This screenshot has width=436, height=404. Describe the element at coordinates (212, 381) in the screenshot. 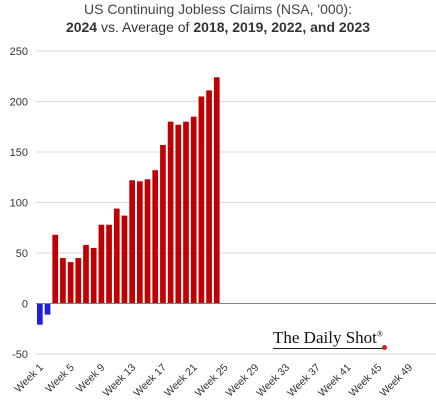

I see `x-tick-label: Week 25` at that location.